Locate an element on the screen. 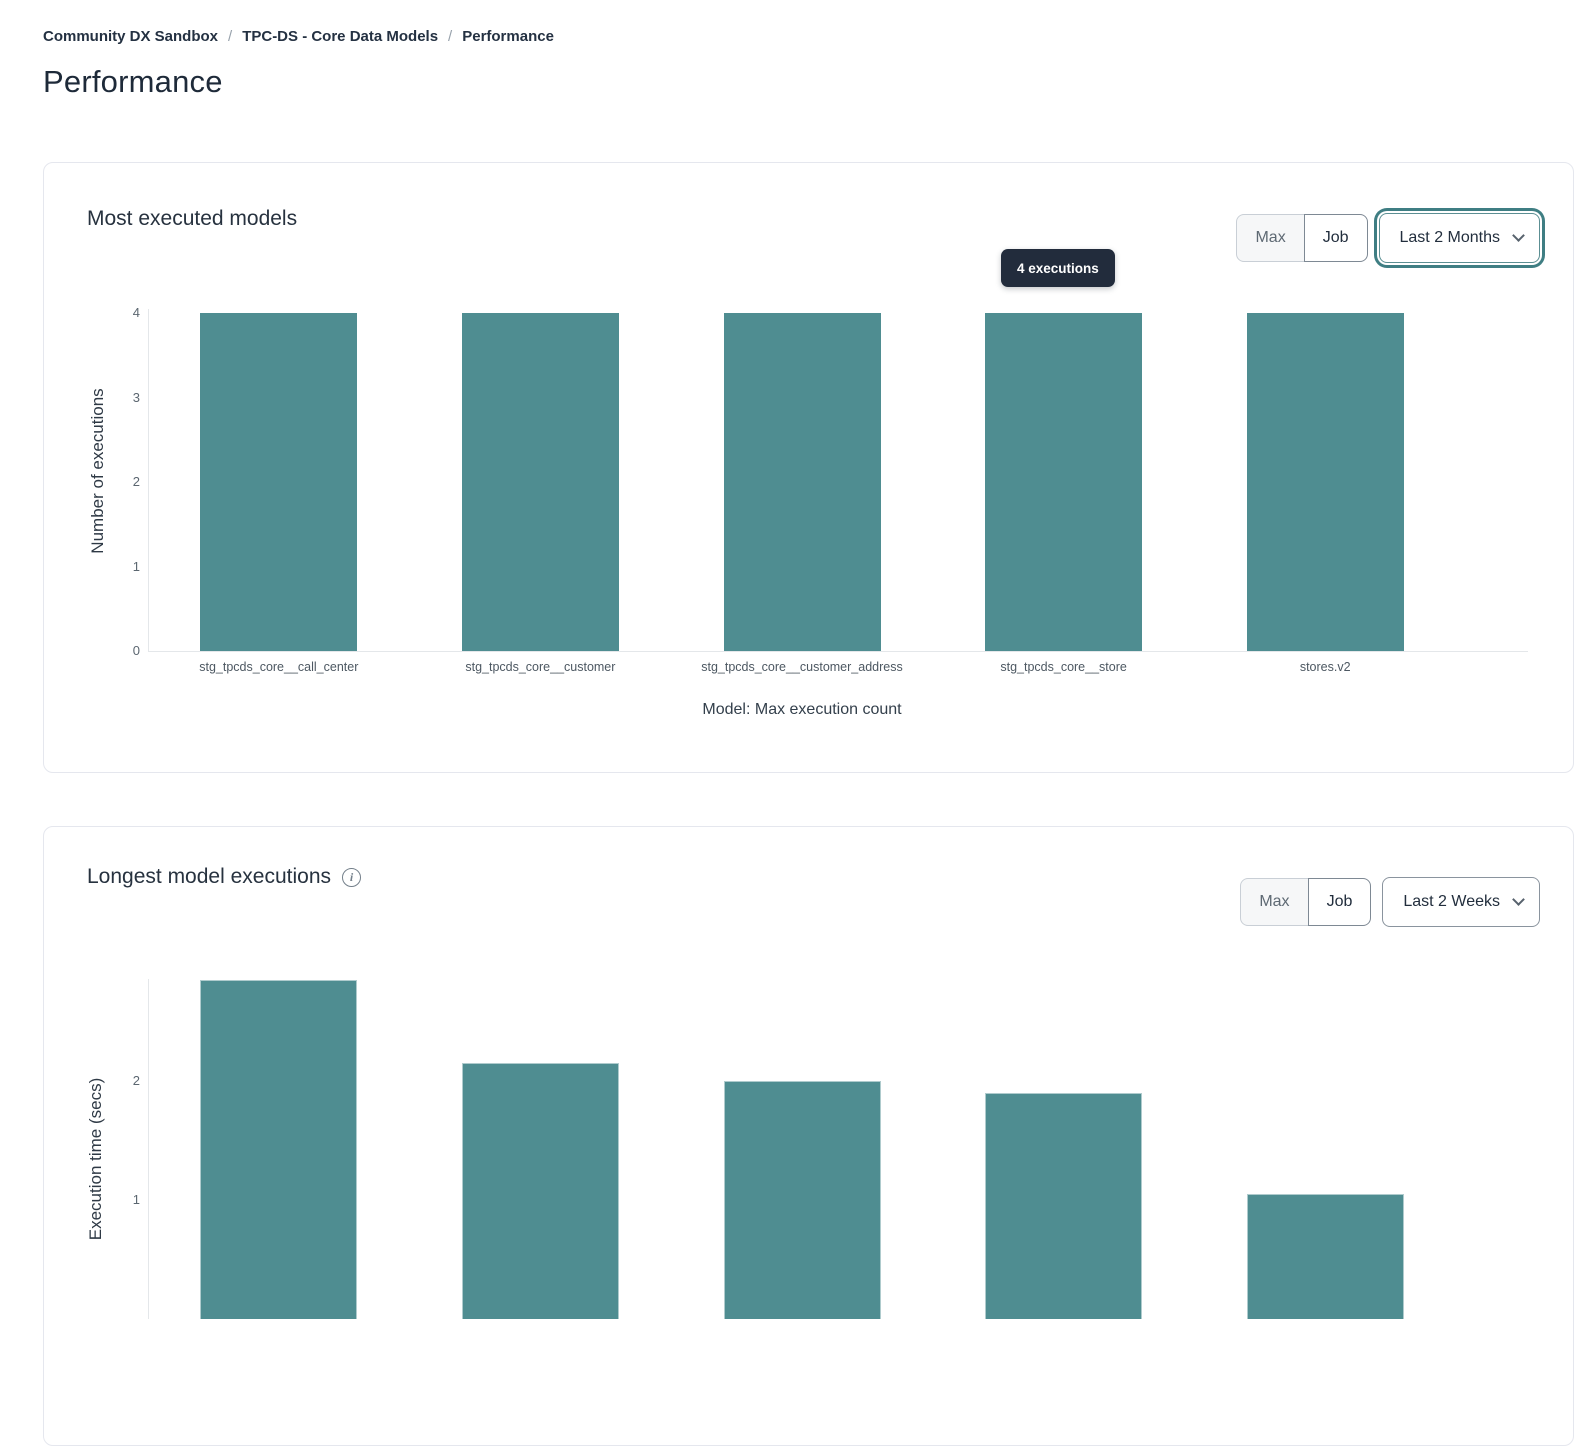  x-category-label: stg_tpcds_core__customer_address is located at coordinates (802, 667).